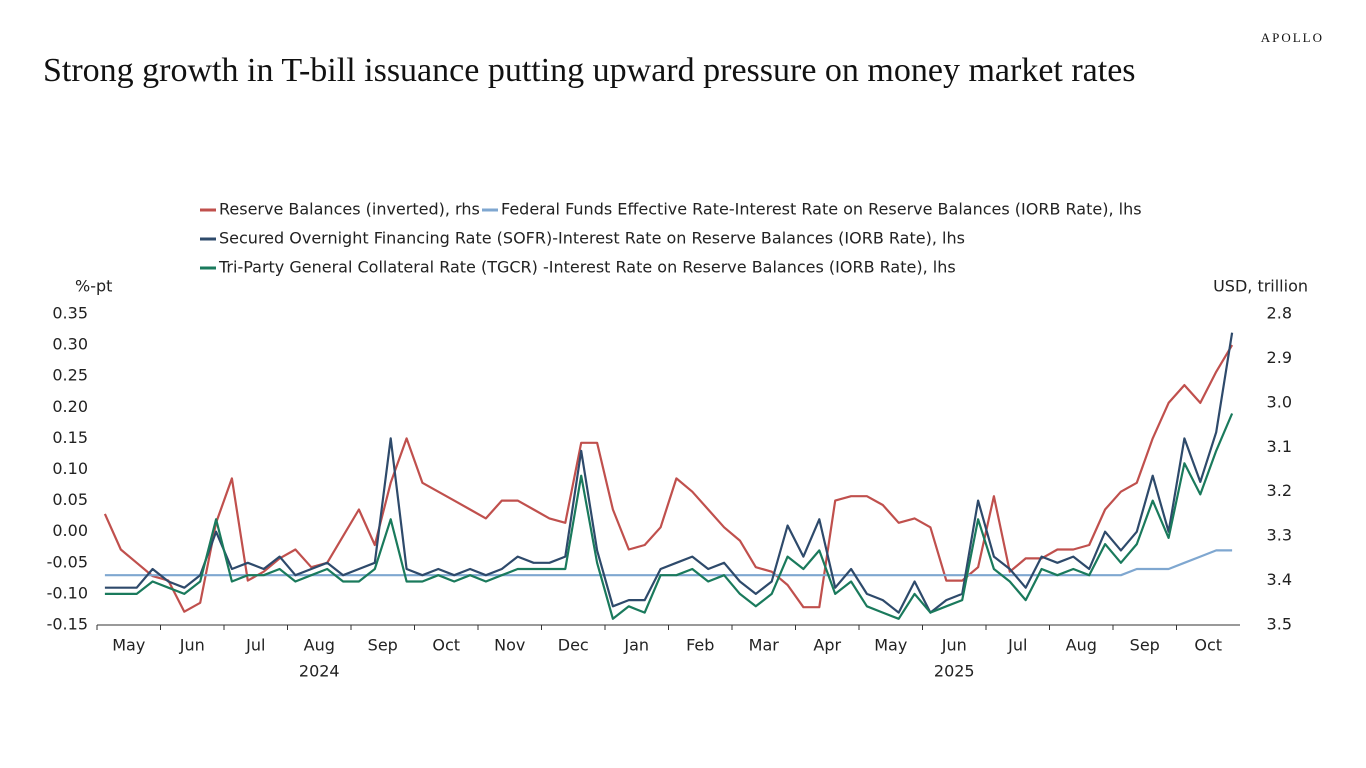  What do you see at coordinates (1292, 37) in the screenshot?
I see `brand: APOLLO` at bounding box center [1292, 37].